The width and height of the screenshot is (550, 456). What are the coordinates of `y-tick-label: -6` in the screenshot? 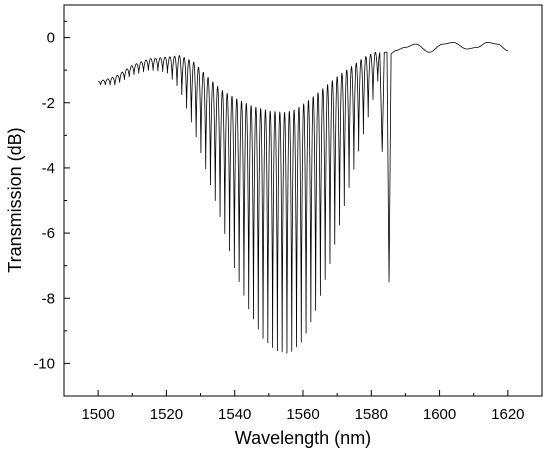 It's located at (48, 233).